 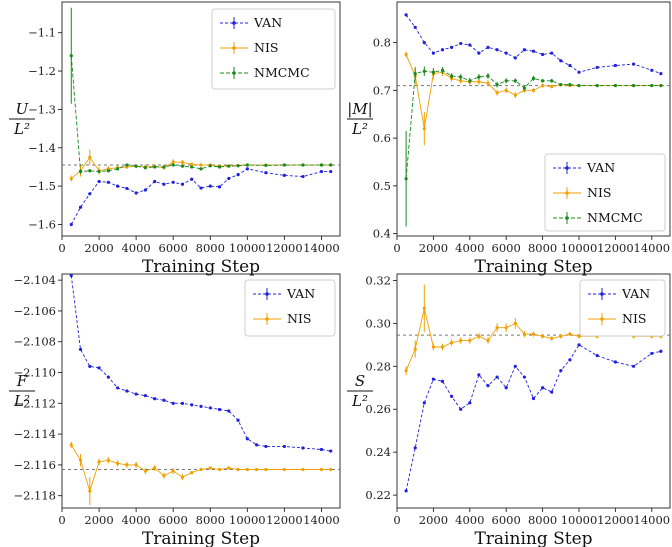 I want to click on legend: VAN NIS NMCMC, so click(x=605, y=192).